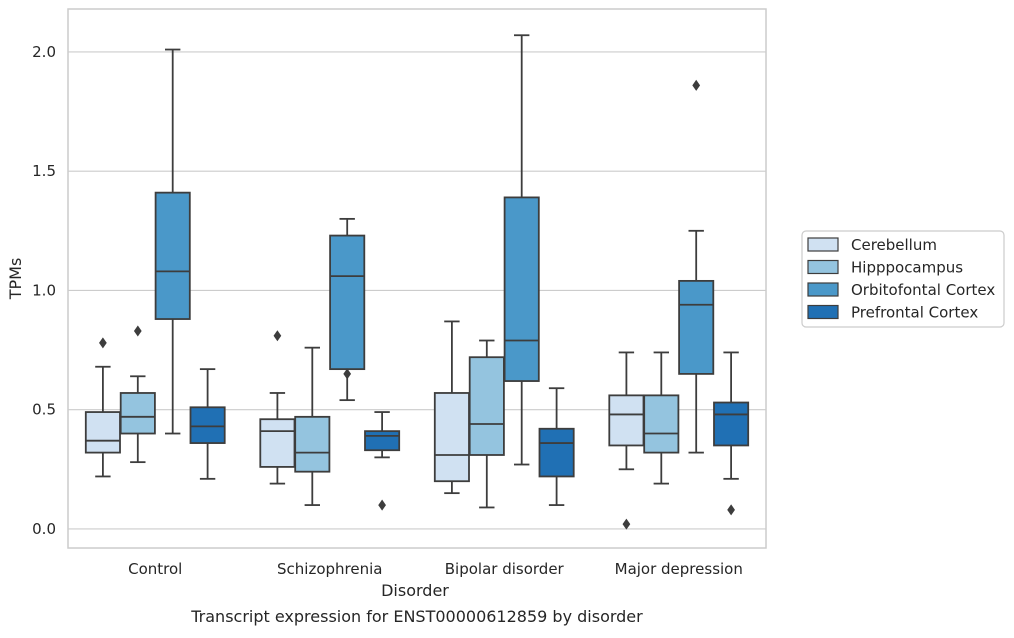 The image size is (1014, 638). I want to click on x-axis-label: Disorder, so click(415, 590).